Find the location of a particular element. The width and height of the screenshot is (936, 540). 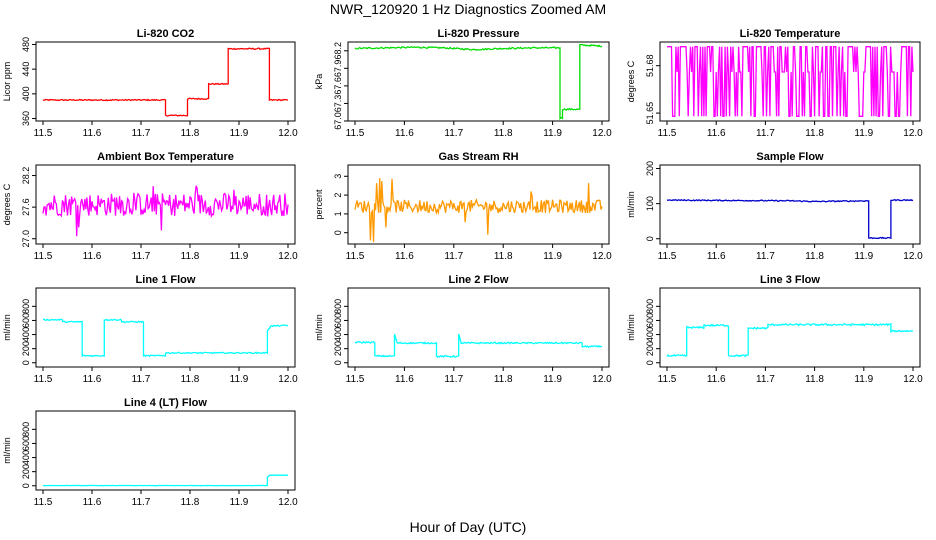

panel-title: Li-820 Pressure is located at coordinates (479, 34).